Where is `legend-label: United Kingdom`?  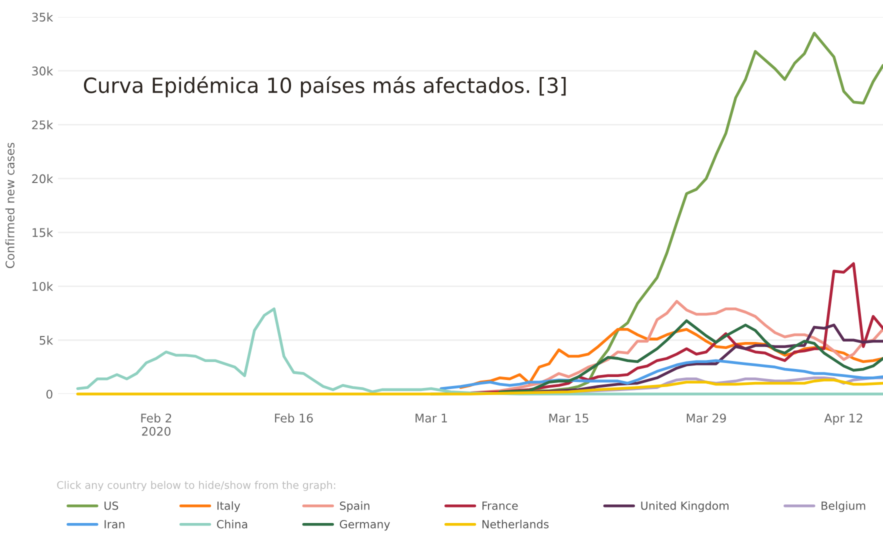
legend-label: United Kingdom is located at coordinates (684, 506).